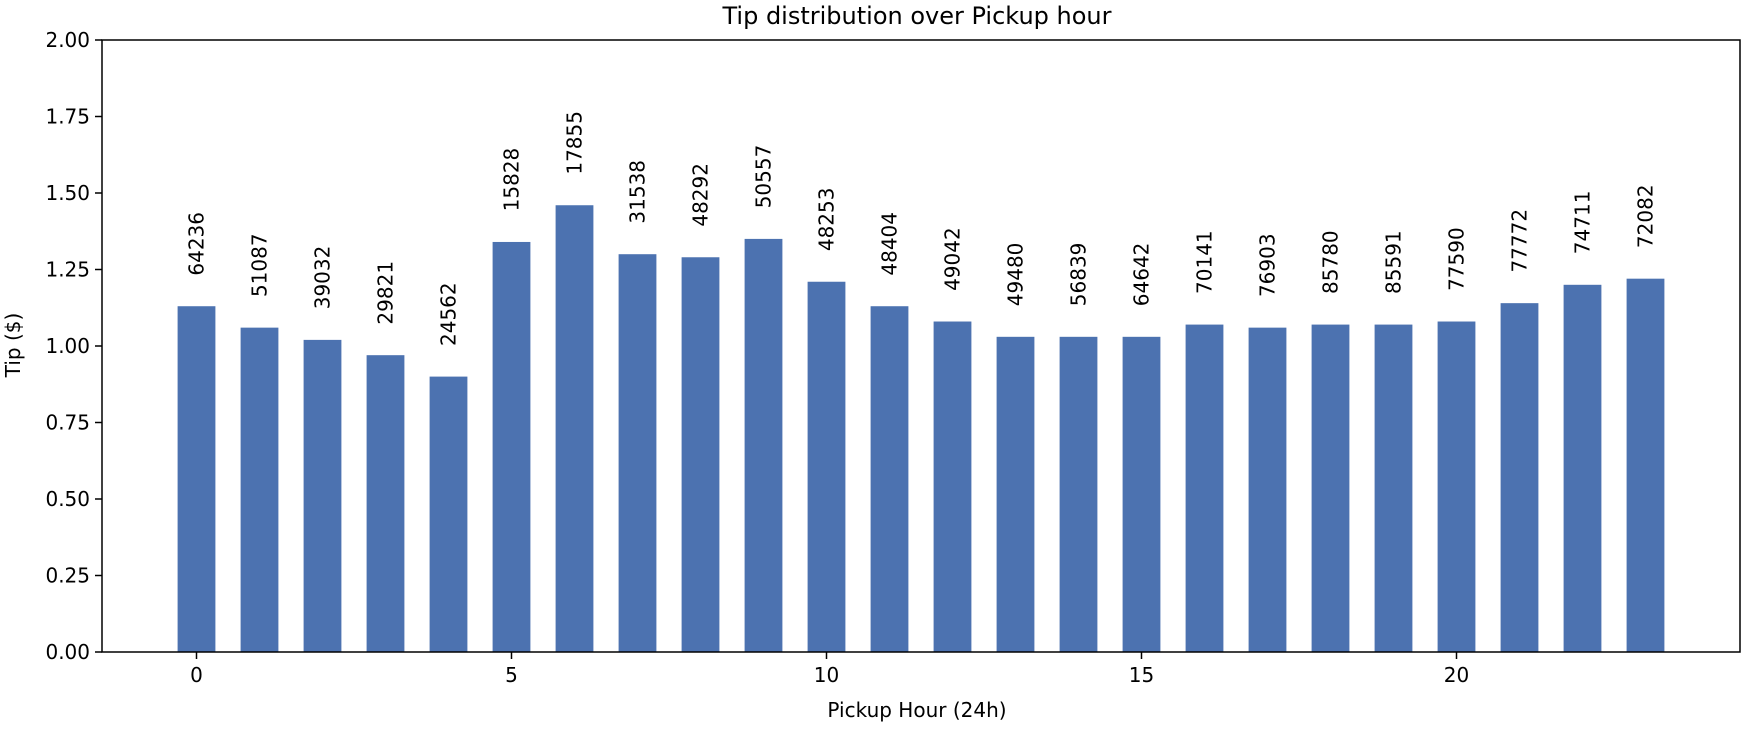 This screenshot has height=731, width=1744. Describe the element at coordinates (1520, 241) in the screenshot. I see `bar-label-hour-21: 77772` at that location.